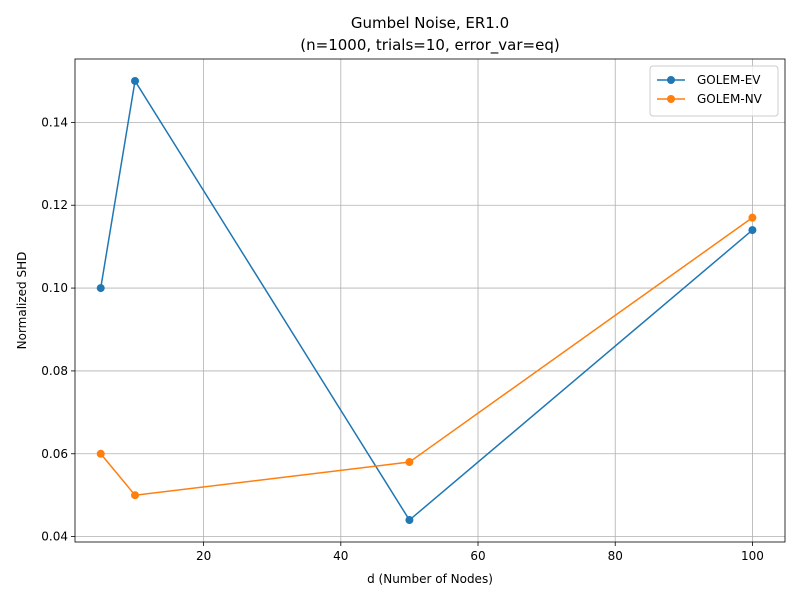 The image size is (800, 600). Describe the element at coordinates (203, 556) in the screenshot. I see `x-tick-label: 20` at that location.